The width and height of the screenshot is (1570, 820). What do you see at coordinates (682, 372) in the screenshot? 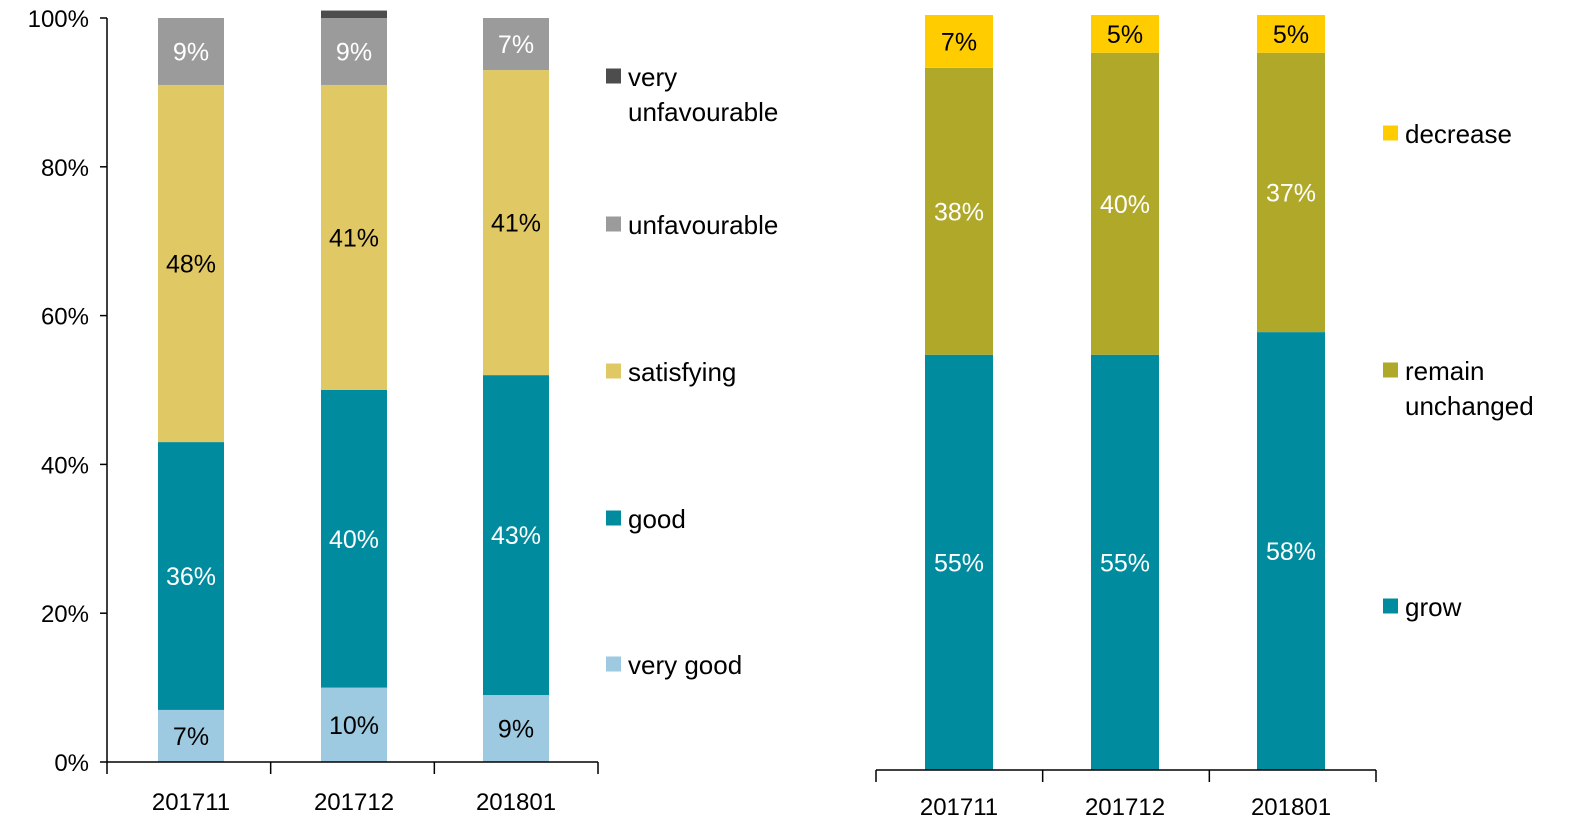
I see `legend-label: satisfying` at bounding box center [682, 372].